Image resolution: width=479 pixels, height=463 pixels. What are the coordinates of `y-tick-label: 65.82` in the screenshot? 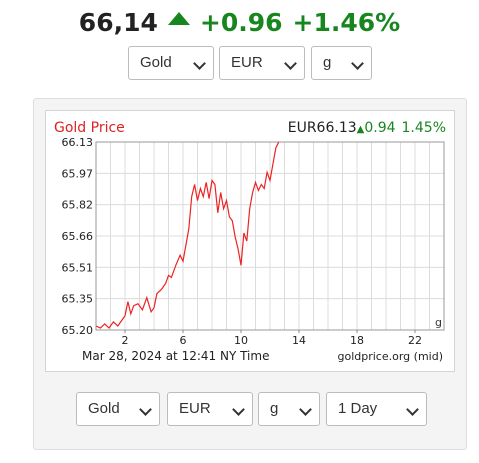 It's located at (78, 205).